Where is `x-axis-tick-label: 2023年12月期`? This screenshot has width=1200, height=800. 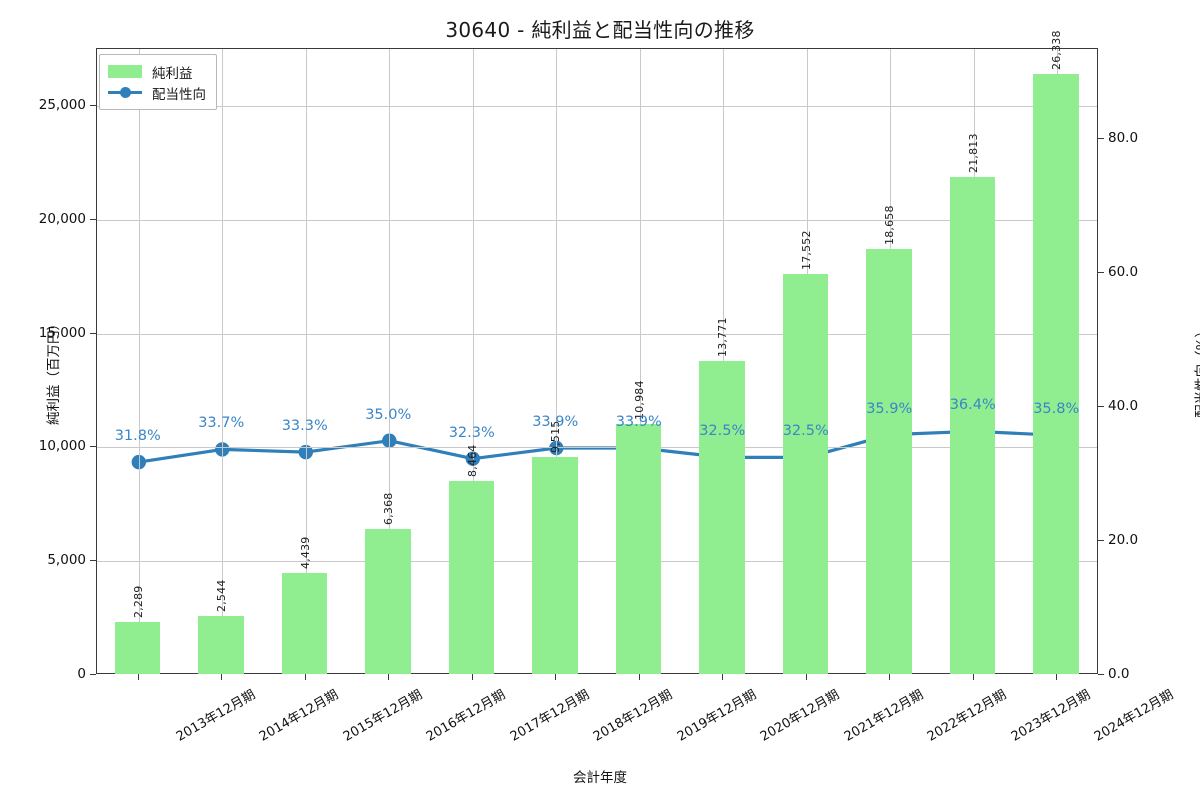 x-axis-tick-label: 2023年12月期 is located at coordinates (1050, 716).